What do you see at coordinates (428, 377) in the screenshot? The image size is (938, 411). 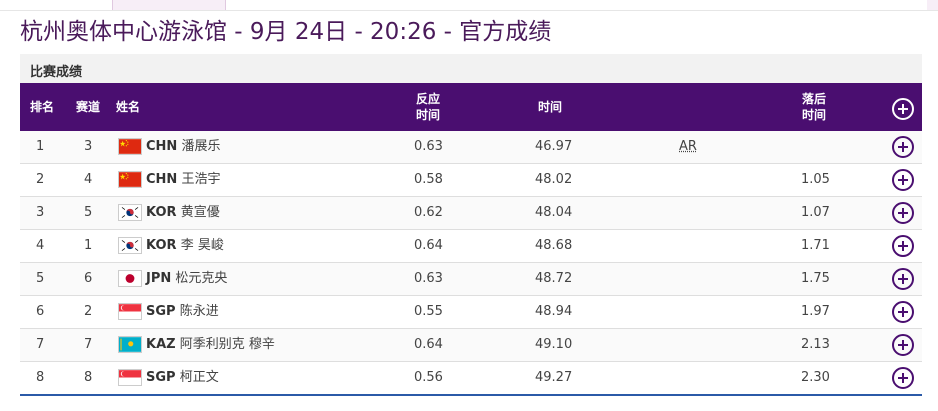 I see `reaction-cell: 0.56` at bounding box center [428, 377].